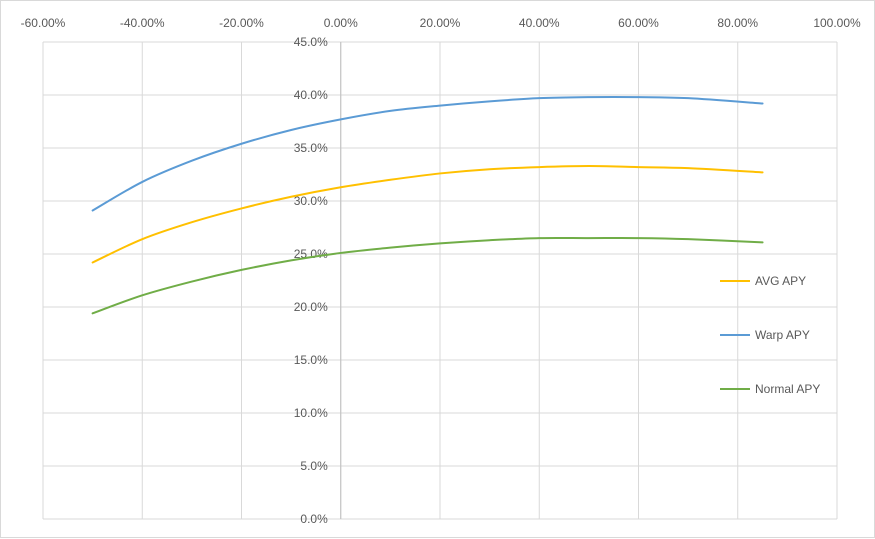 The image size is (875, 539). I want to click on x-tick-label: 0.00%, so click(341, 23).